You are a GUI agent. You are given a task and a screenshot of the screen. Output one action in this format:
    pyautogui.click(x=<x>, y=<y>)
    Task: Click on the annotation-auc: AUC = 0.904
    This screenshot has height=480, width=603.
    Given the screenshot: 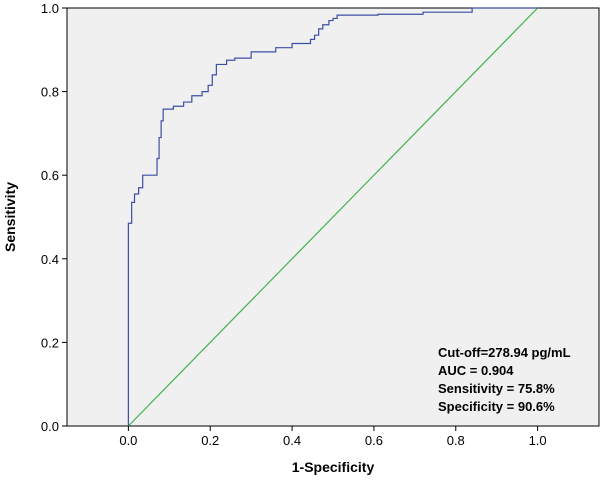 What is the action you would take?
    pyautogui.click(x=476, y=370)
    